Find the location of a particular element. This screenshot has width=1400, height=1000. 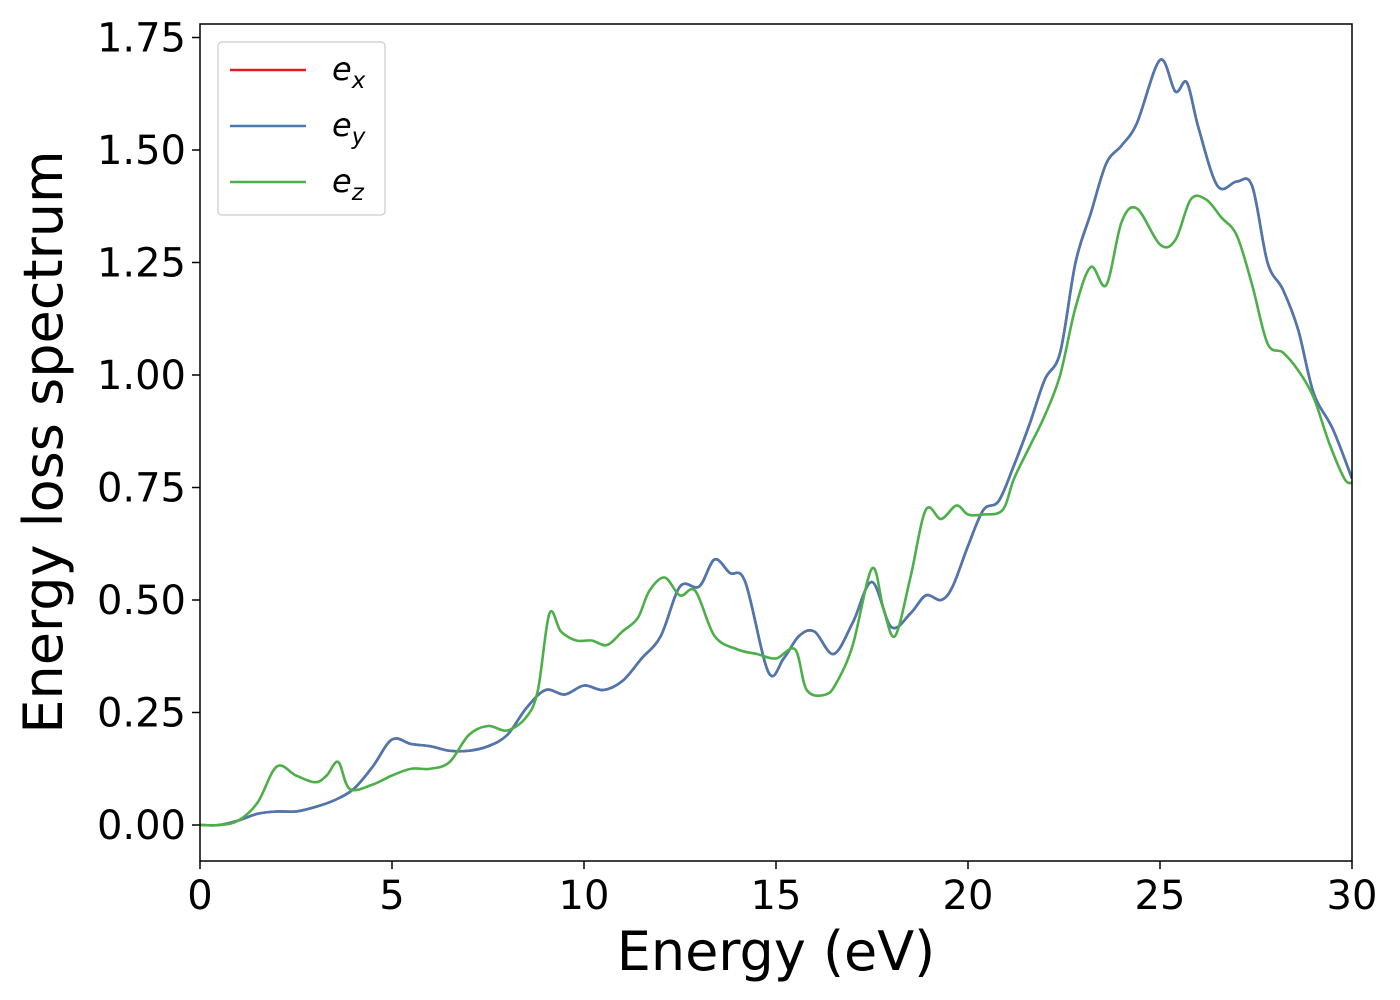

legend-label-ex: ex is located at coordinates (349, 72).